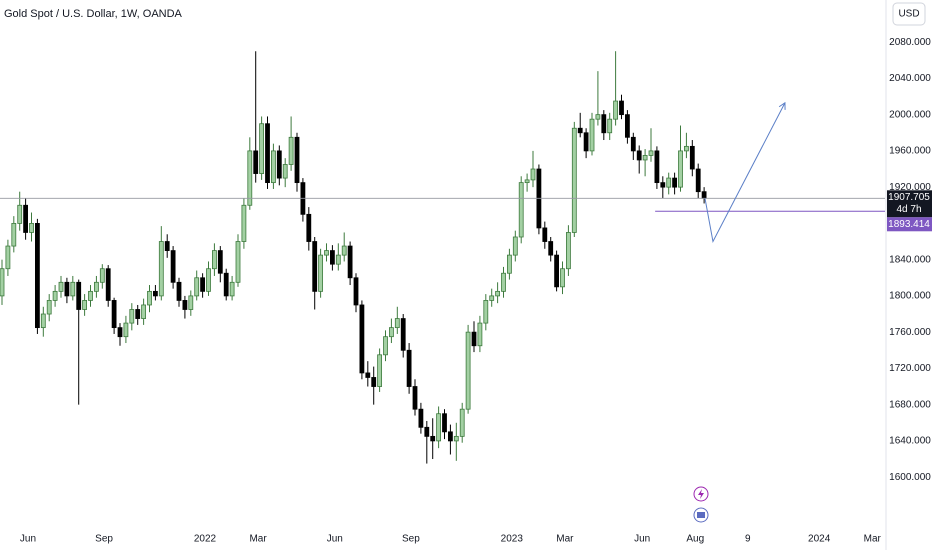 The height and width of the screenshot is (550, 932). Describe the element at coordinates (748, 539) in the screenshot. I see `x-tick-label: 9` at that location.